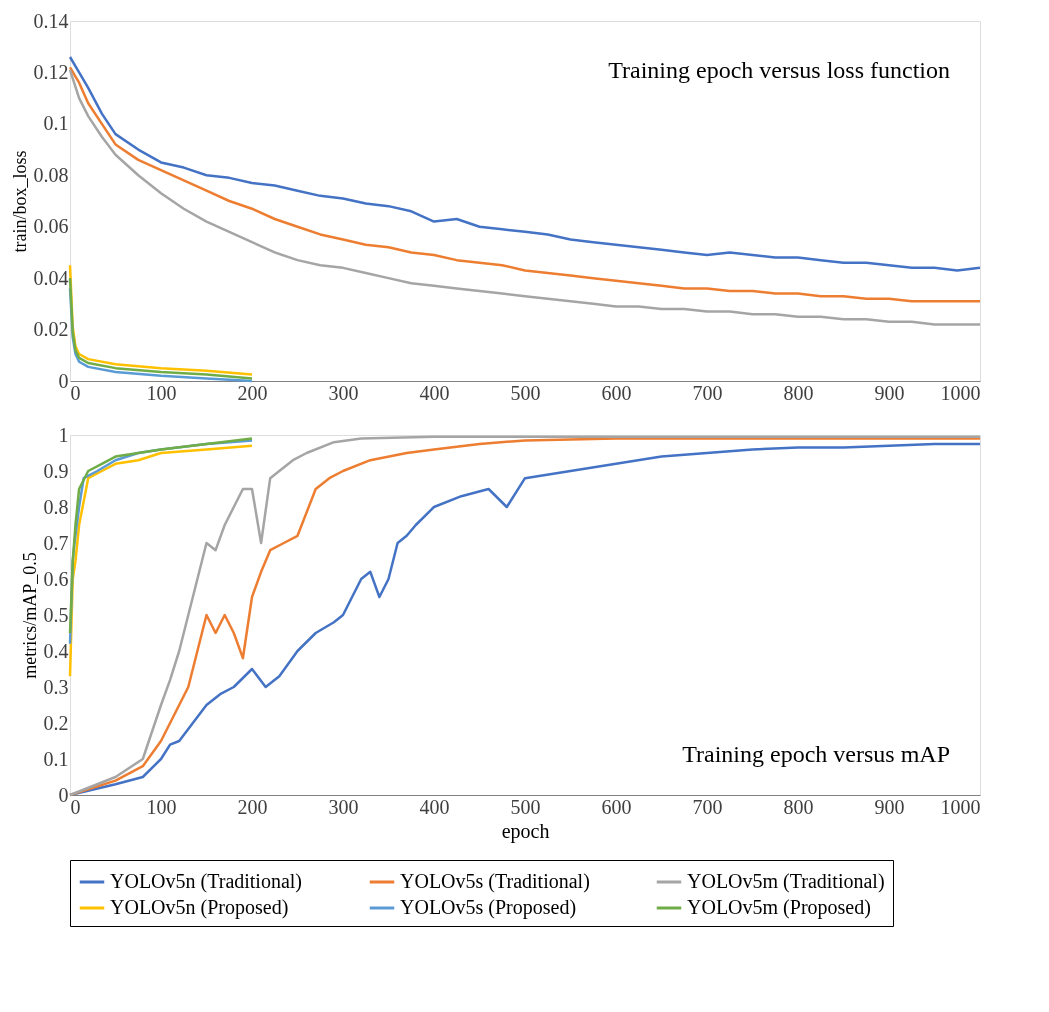 The width and height of the screenshot is (1049, 1012). What do you see at coordinates (51, 174) in the screenshot?
I see `y-tick-label: 0.08` at bounding box center [51, 174].